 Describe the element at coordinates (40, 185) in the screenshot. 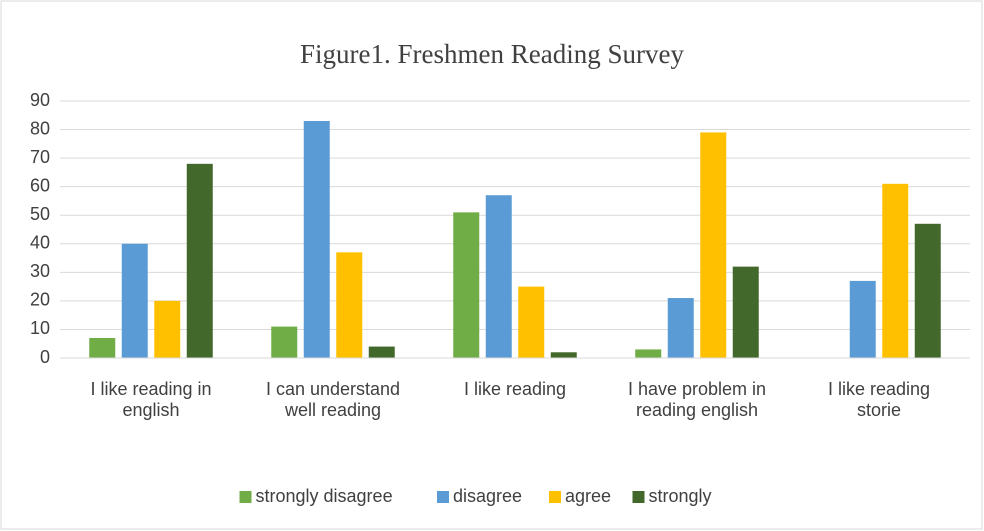

I see `y-tick-label: 60` at that location.